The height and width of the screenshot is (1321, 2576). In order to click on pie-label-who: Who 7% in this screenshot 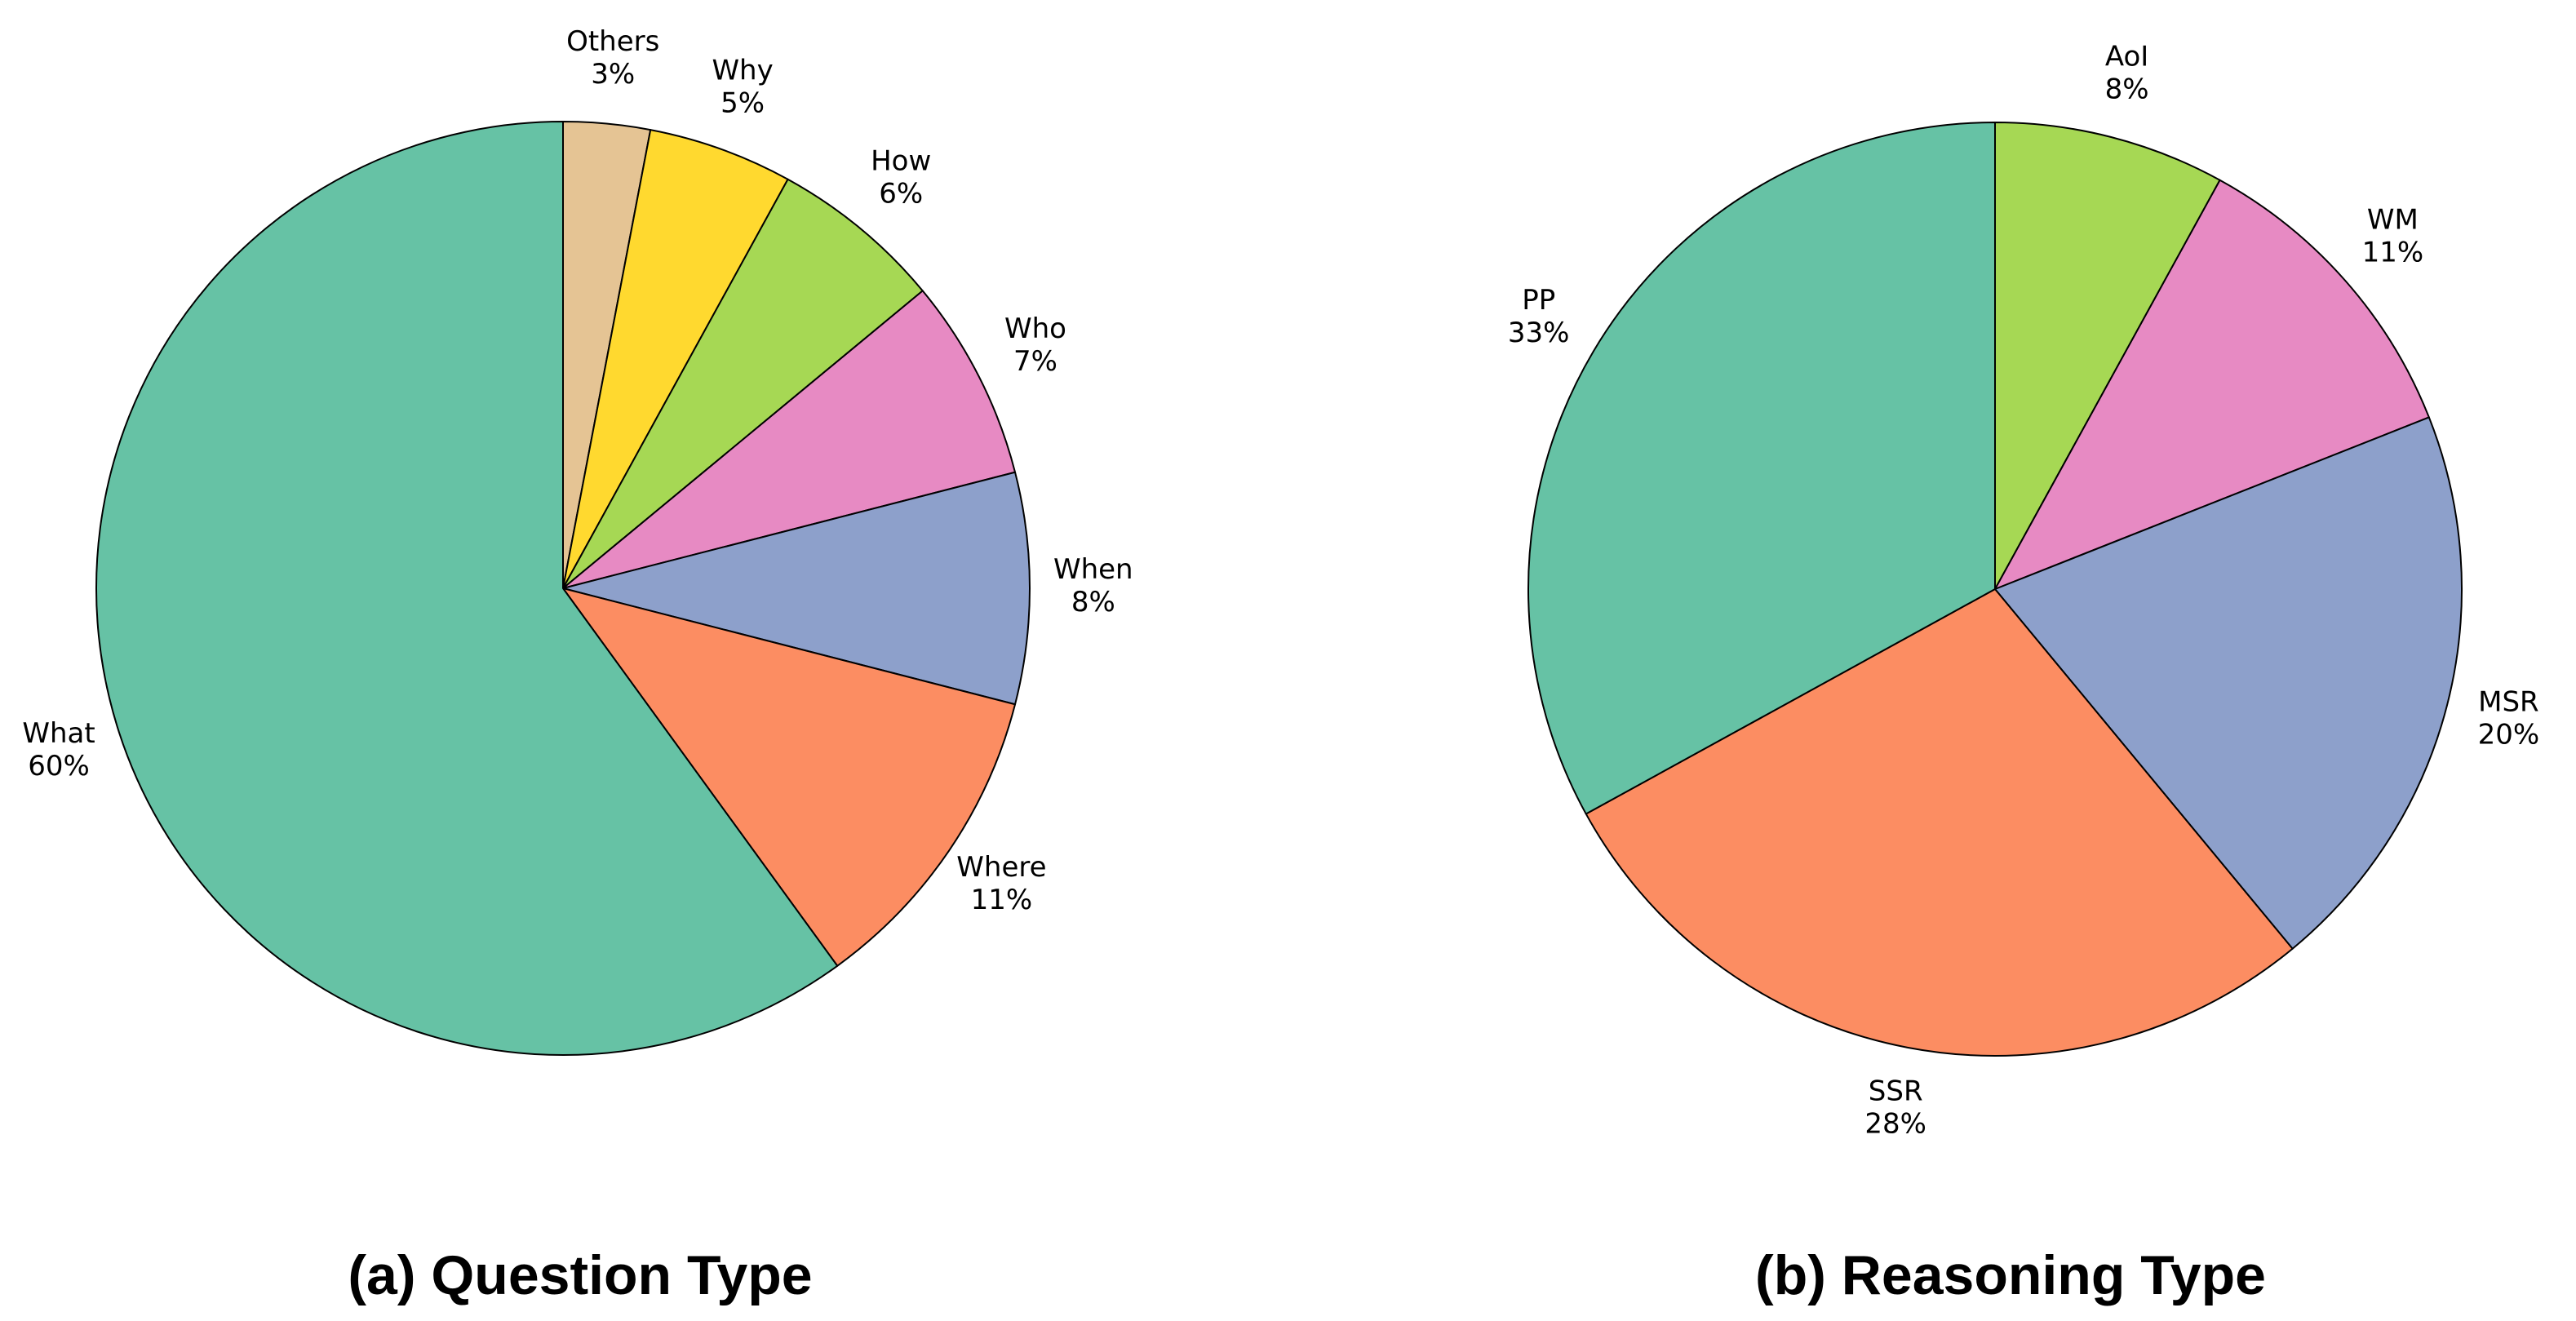, I will do `click(1035, 345)`.